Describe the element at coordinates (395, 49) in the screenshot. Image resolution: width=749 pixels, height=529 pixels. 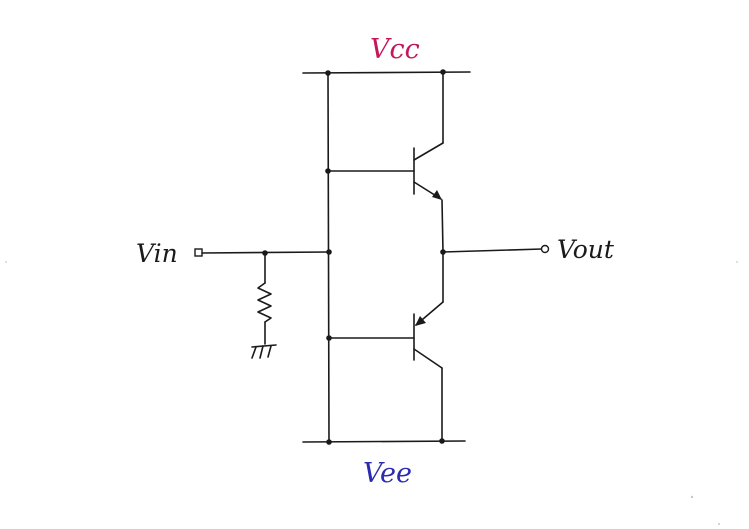
I see `vcc-label: Vcc` at that location.